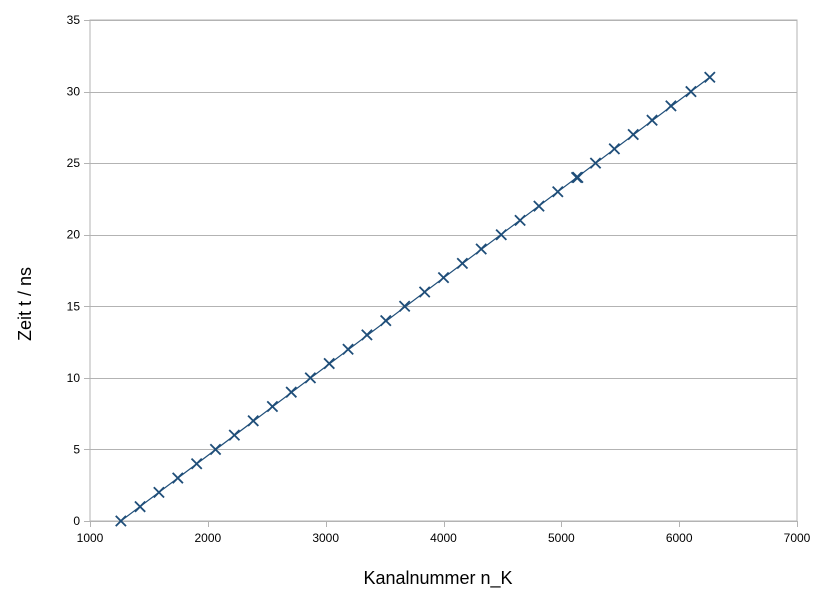  What do you see at coordinates (25, 304) in the screenshot?
I see `y-axis-title: Zeit t / ns` at bounding box center [25, 304].